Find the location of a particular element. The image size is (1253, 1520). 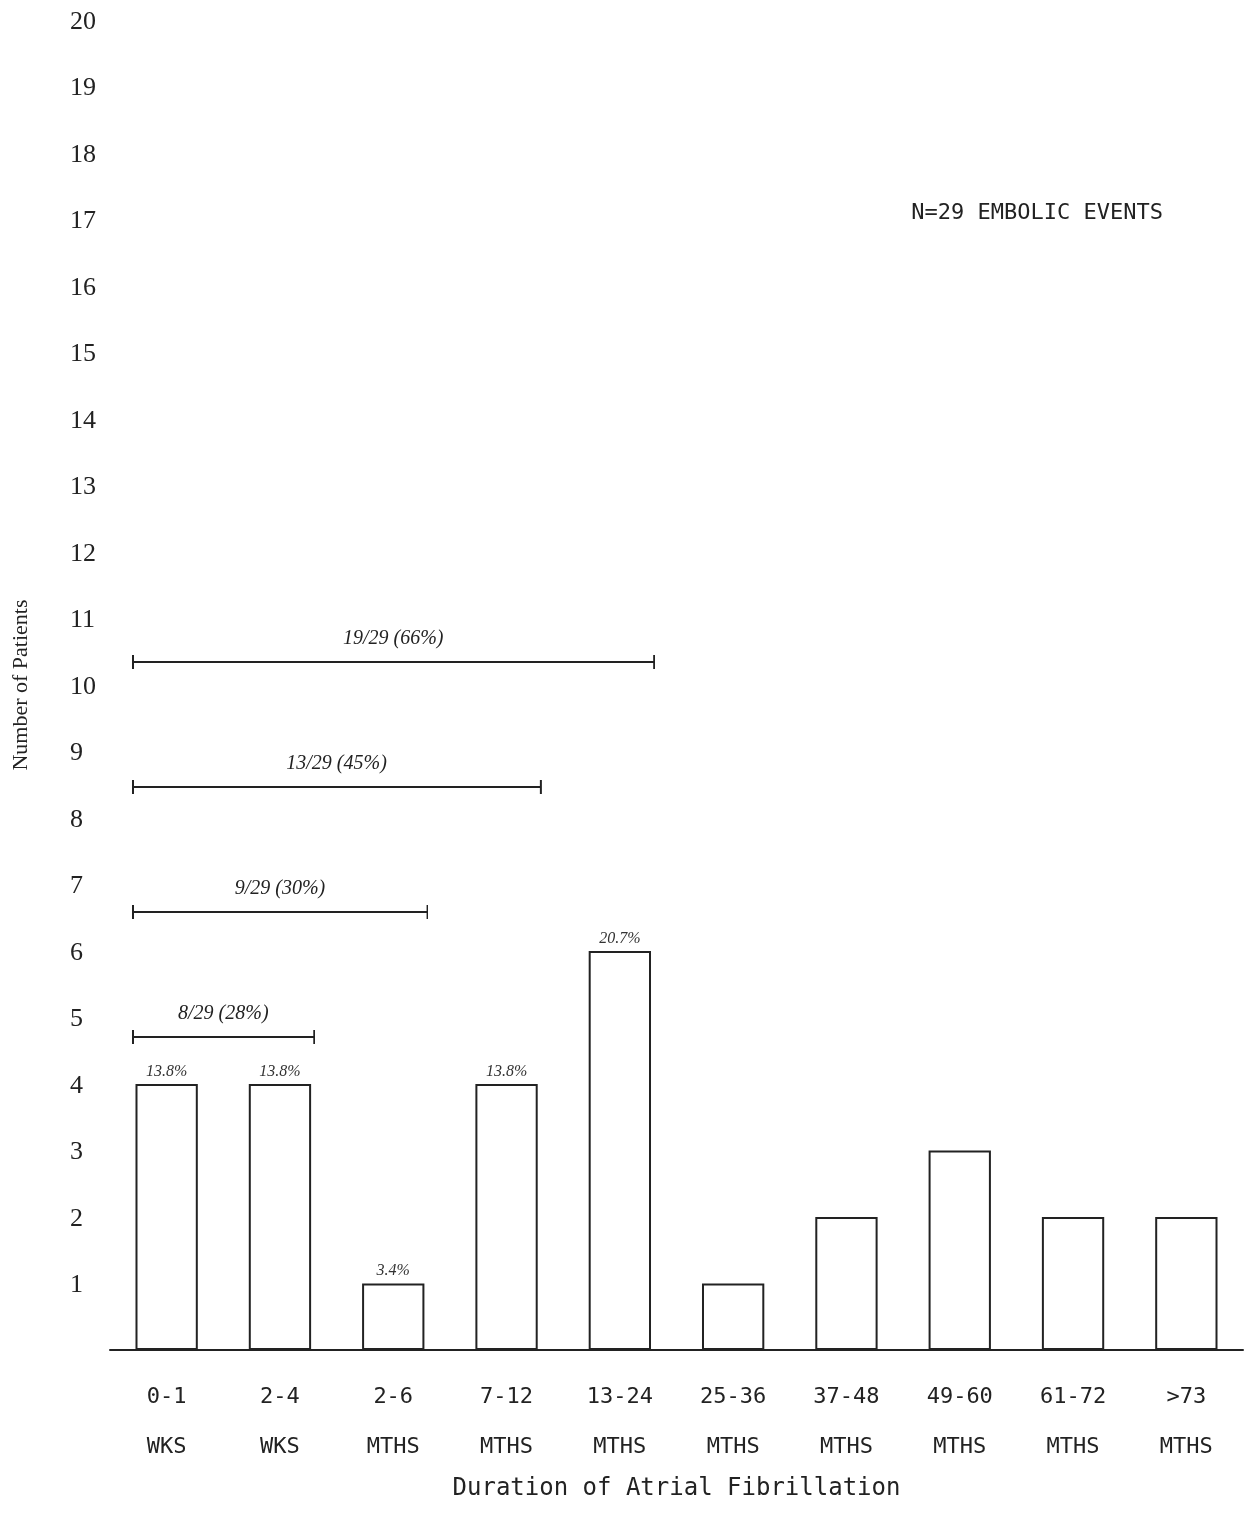

x-tick-label: >73 MTHS is located at coordinates (1186, 1420).